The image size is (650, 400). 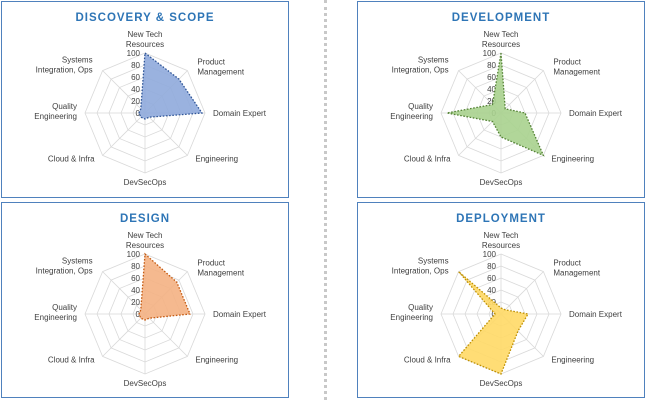 I want to click on series-area-development, so click(x=495, y=104).